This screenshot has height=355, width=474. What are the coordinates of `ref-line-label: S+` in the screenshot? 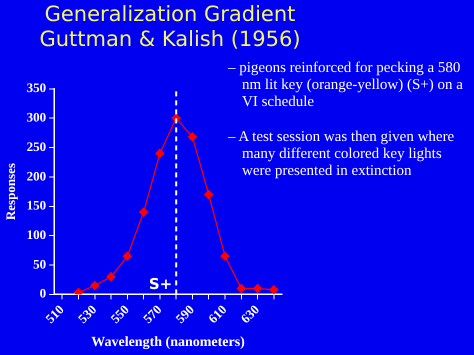 It's located at (160, 283).